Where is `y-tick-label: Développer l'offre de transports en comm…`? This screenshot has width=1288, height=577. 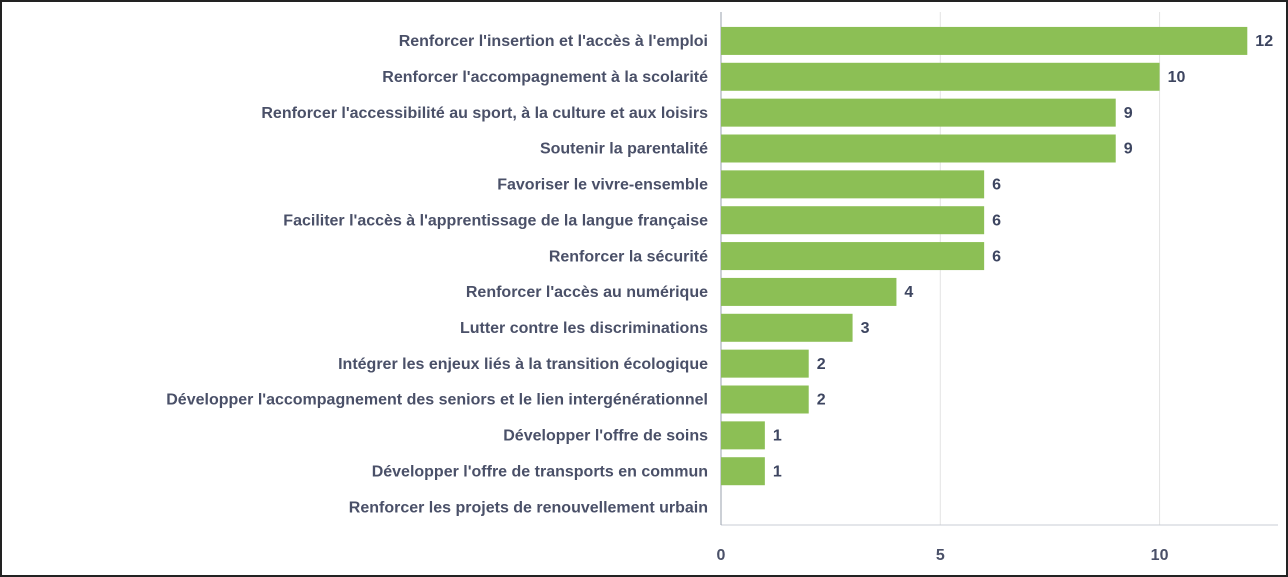 y-tick-label: Développer l'offre de transports en comm… is located at coordinates (540, 471).